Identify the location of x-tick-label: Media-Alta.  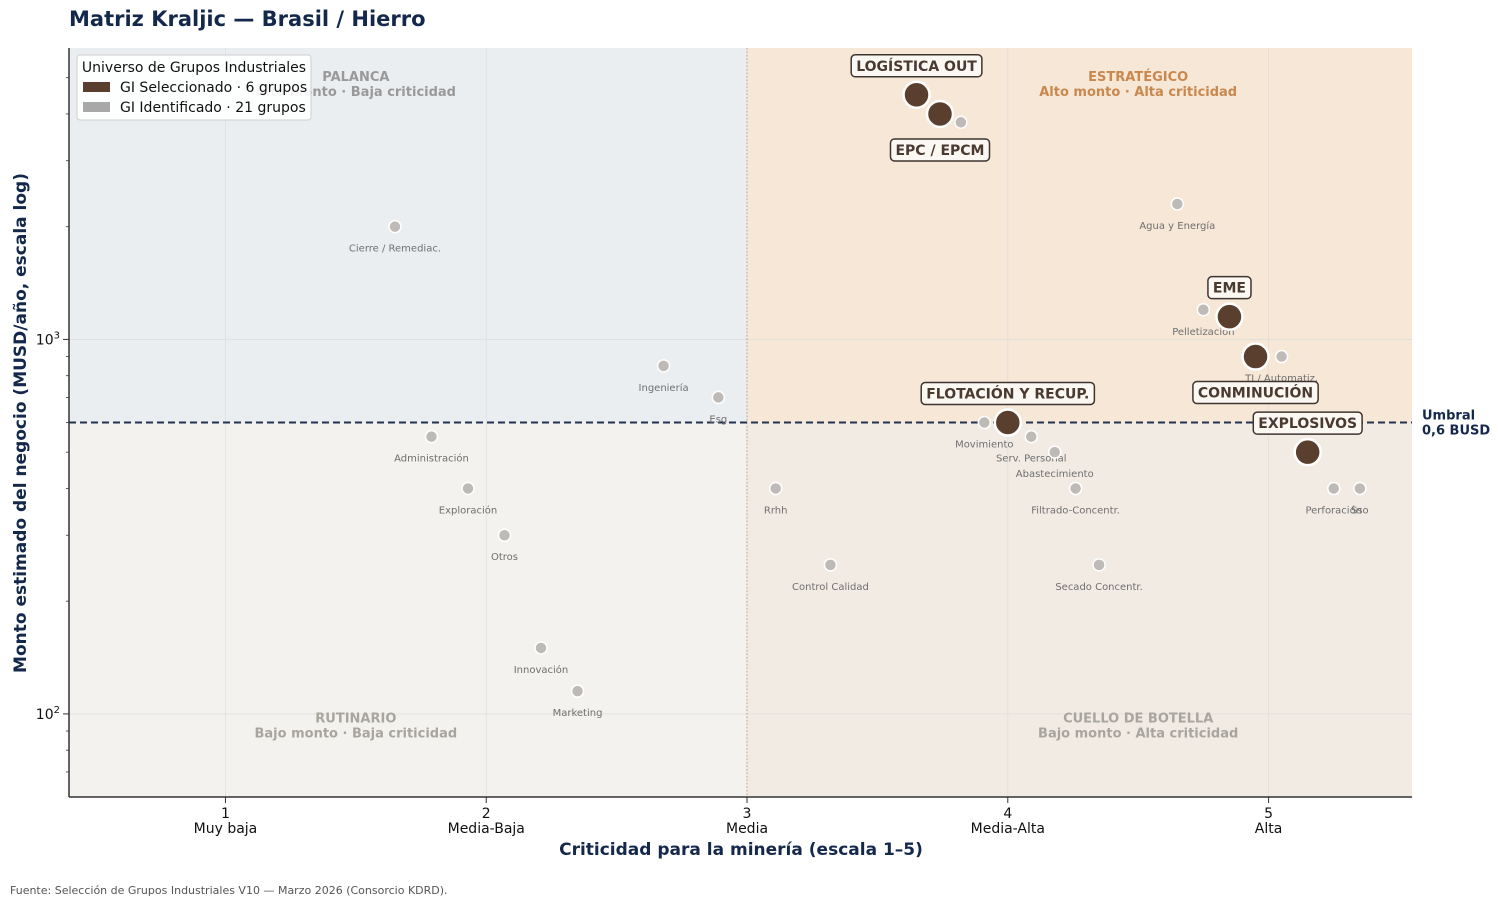
(1008, 829).